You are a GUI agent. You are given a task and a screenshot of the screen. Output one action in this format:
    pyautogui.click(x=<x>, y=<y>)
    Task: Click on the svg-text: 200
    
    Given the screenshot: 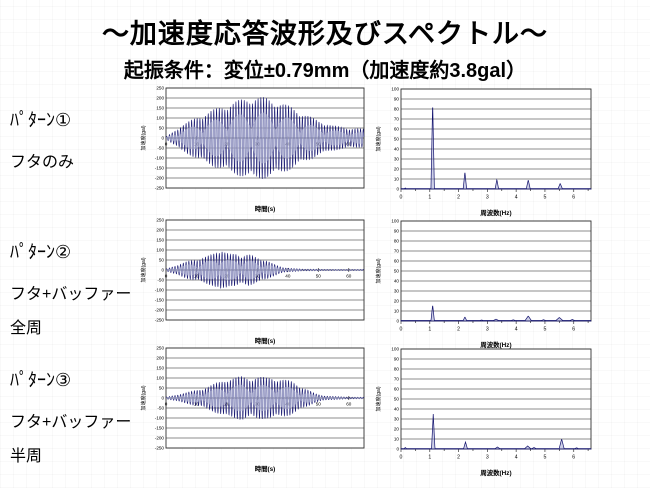 What is the action you would take?
    pyautogui.click(x=160, y=358)
    